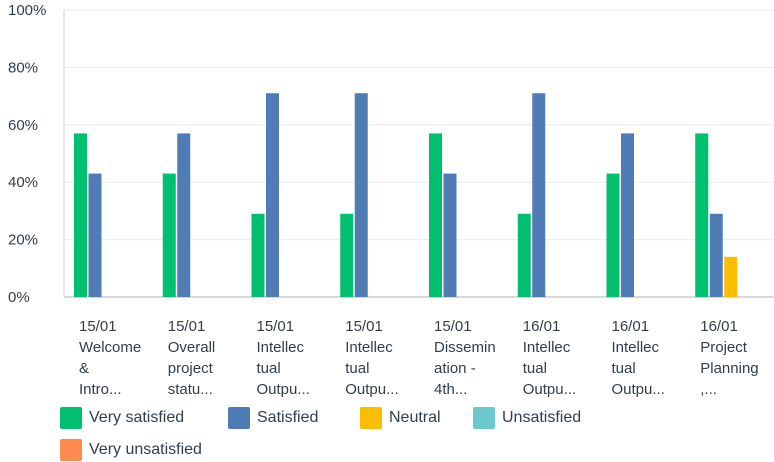 This screenshot has width=774, height=462. Describe the element at coordinates (23, 67) in the screenshot. I see `y-tick-label: 80%` at that location.